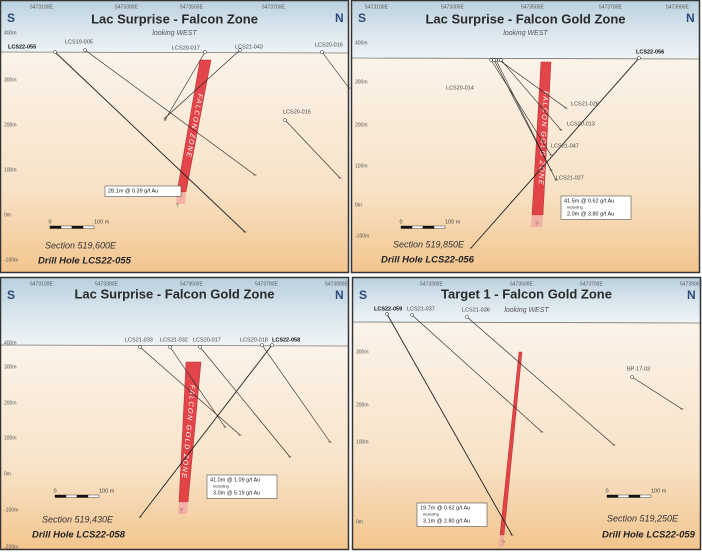  Describe the element at coordinates (649, 535) in the screenshot. I see `drill-hole-label: Drill Hole LCS22-059` at that location.